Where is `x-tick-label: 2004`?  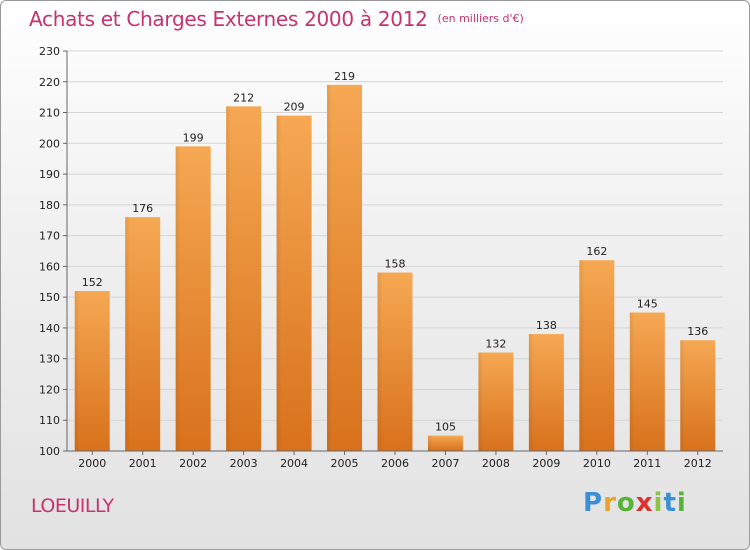
x-tick-label: 2004 is located at coordinates (294, 463).